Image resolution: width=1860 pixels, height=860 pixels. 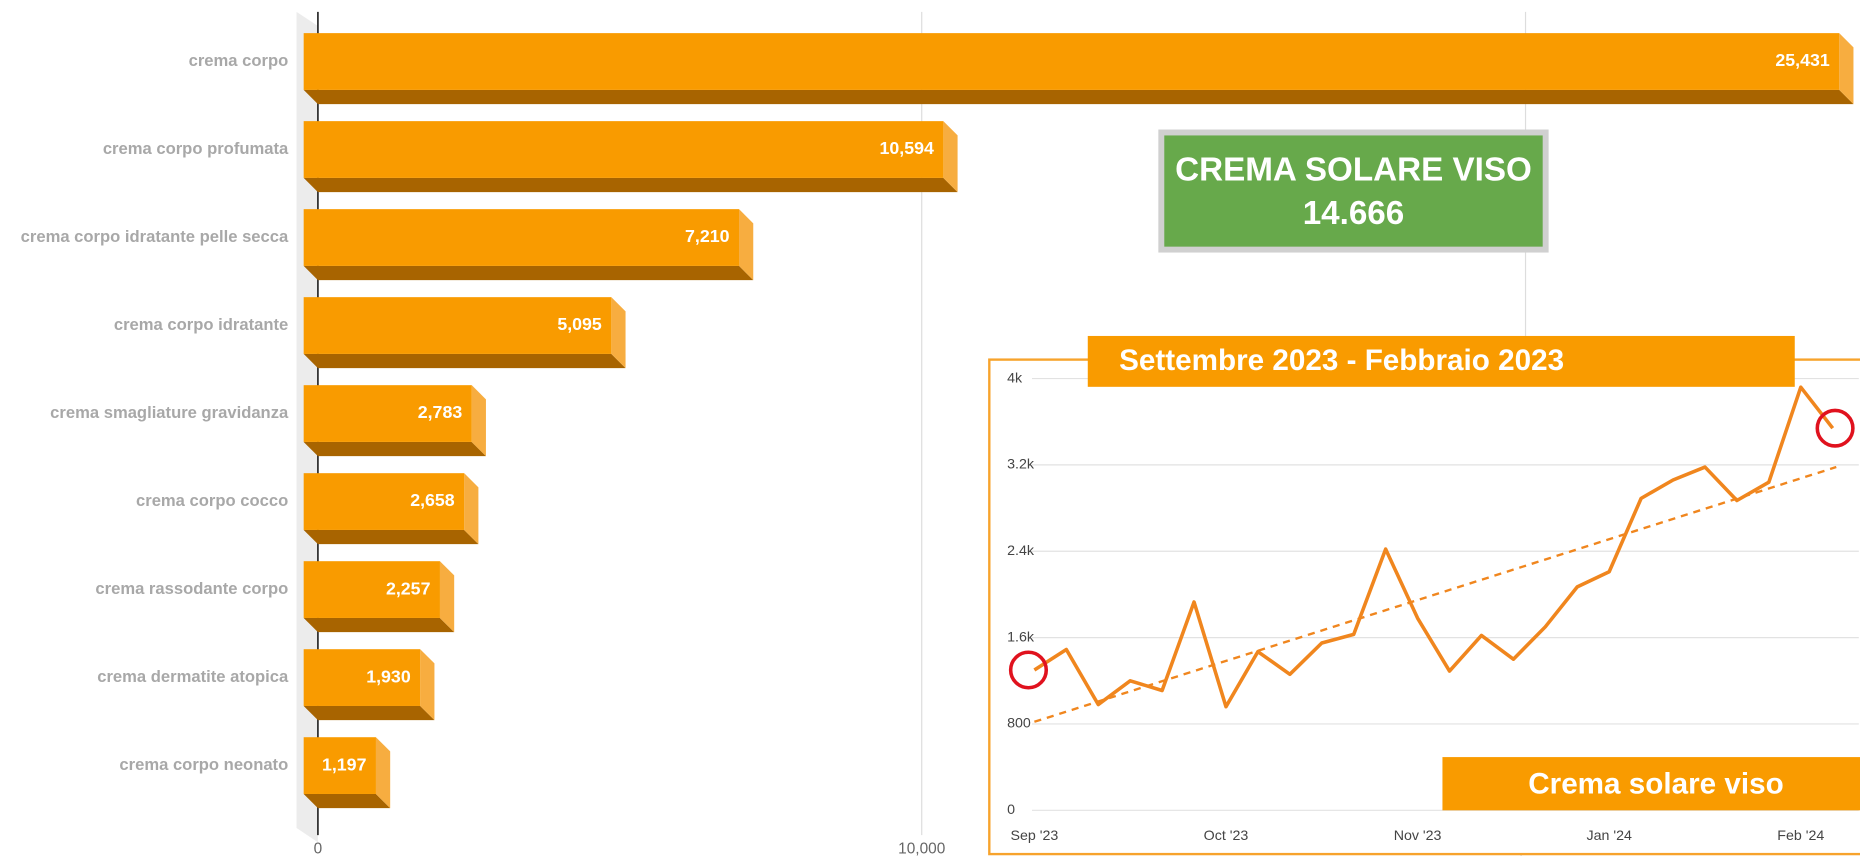 What do you see at coordinates (1435, 594) in the screenshot?
I see `trend-line` at bounding box center [1435, 594].